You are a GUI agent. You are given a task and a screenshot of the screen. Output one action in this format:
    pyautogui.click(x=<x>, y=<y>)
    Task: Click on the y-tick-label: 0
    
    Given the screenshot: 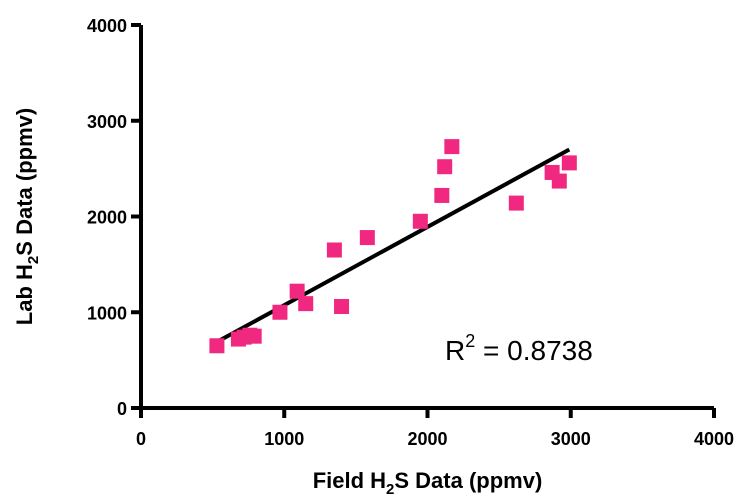 What is the action you would take?
    pyautogui.click(x=122, y=409)
    